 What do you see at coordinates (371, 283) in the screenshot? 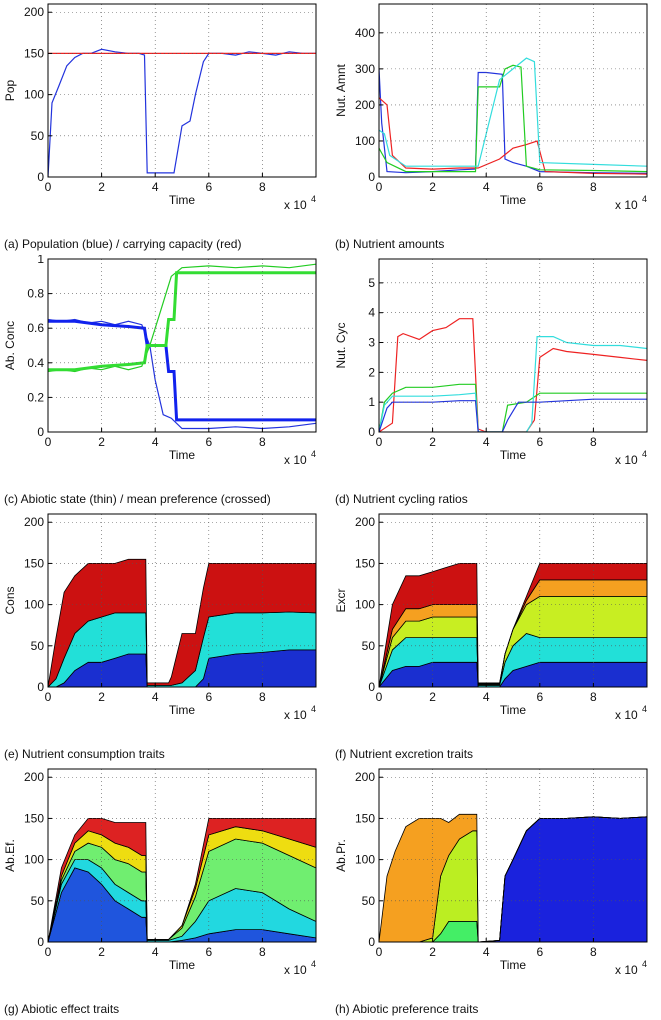
I see `y-tick-label: 5` at bounding box center [371, 283].